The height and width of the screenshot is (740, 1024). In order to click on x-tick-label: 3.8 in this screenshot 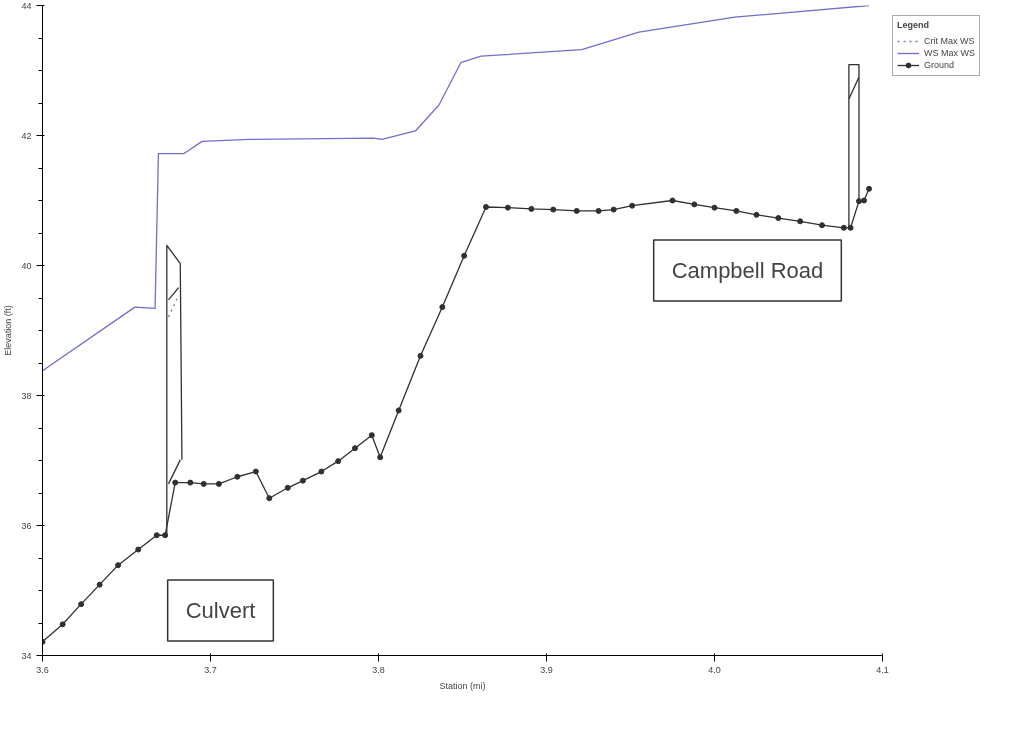, I will do `click(378, 669)`.